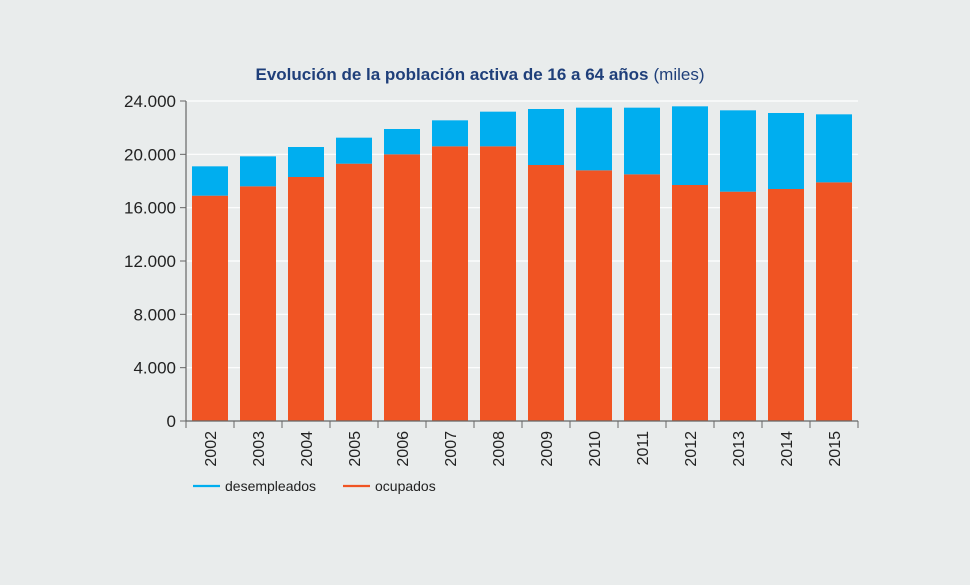 This screenshot has width=970, height=585. What do you see at coordinates (835, 449) in the screenshot?
I see `x-tick-label: 2015` at bounding box center [835, 449].